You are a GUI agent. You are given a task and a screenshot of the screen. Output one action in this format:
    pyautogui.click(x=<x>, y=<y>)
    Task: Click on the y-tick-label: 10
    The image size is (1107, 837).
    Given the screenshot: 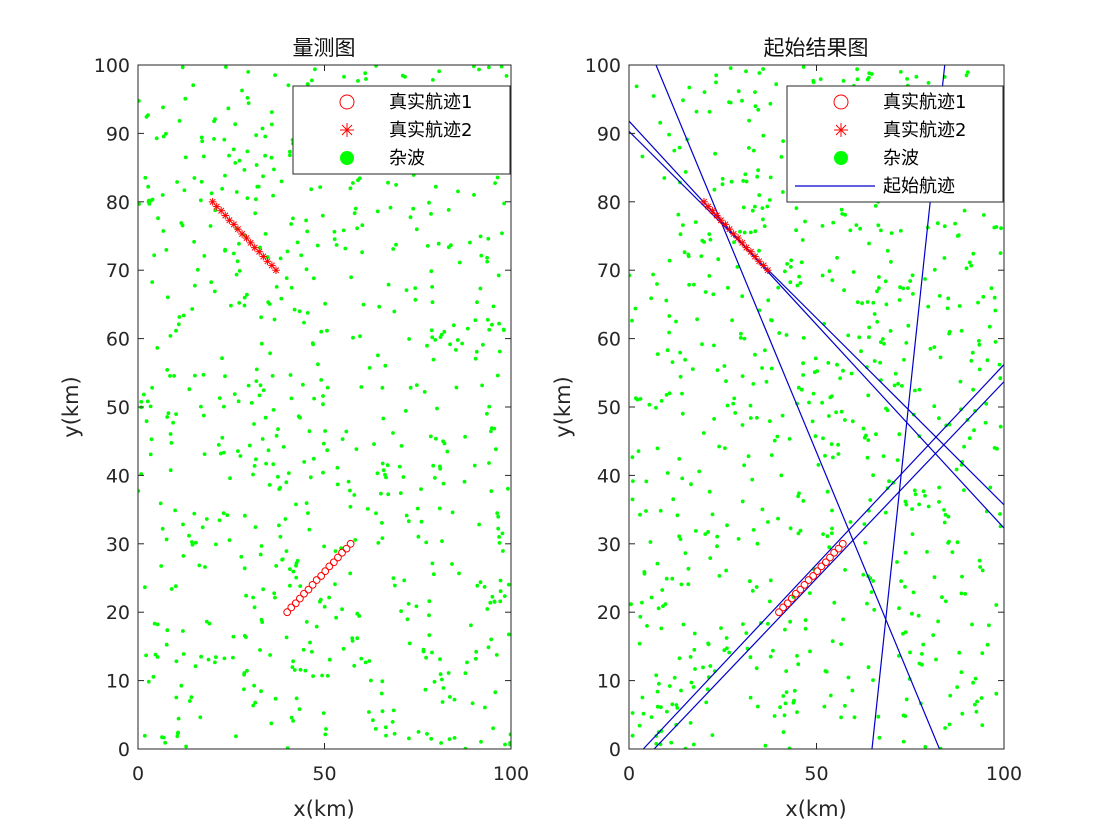 What is the action you would take?
    pyautogui.click(x=609, y=682)
    